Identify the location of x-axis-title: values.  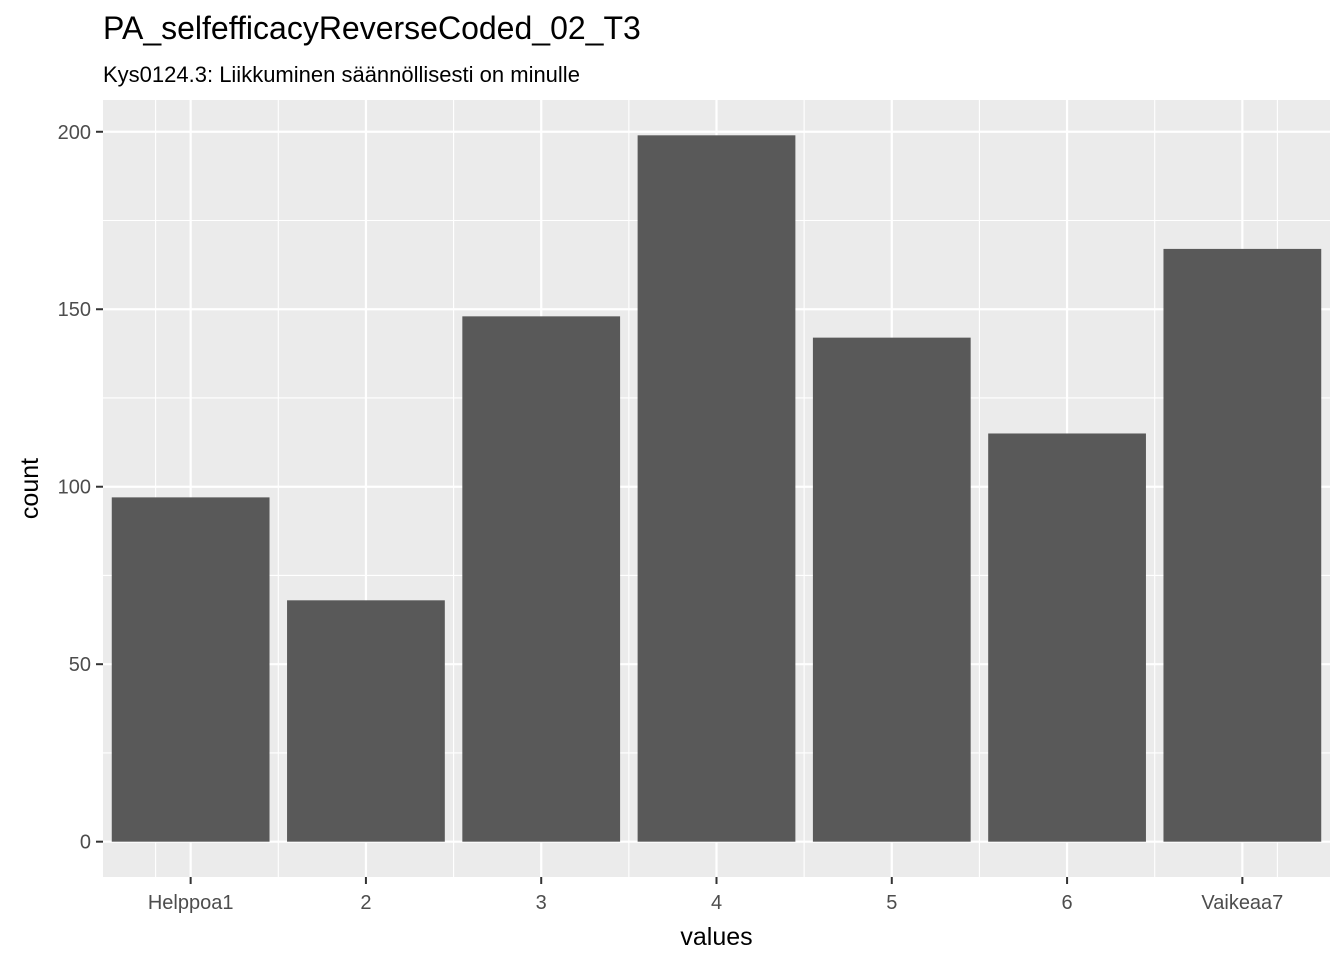
(716, 937).